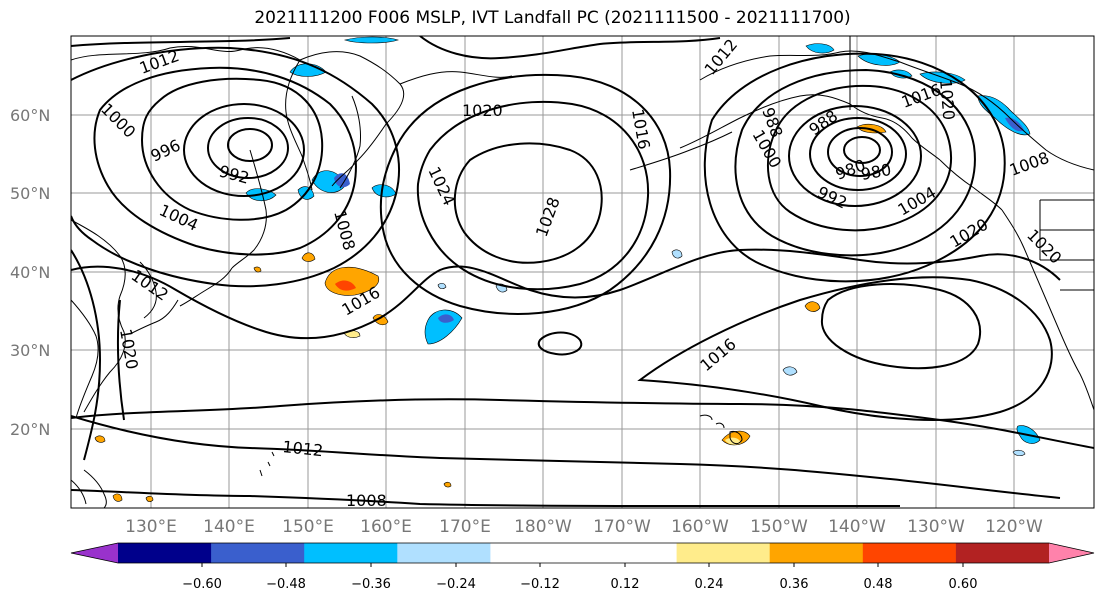  What do you see at coordinates (286, 584) in the screenshot?
I see `colorbar-tick-label: −0.48` at bounding box center [286, 584].